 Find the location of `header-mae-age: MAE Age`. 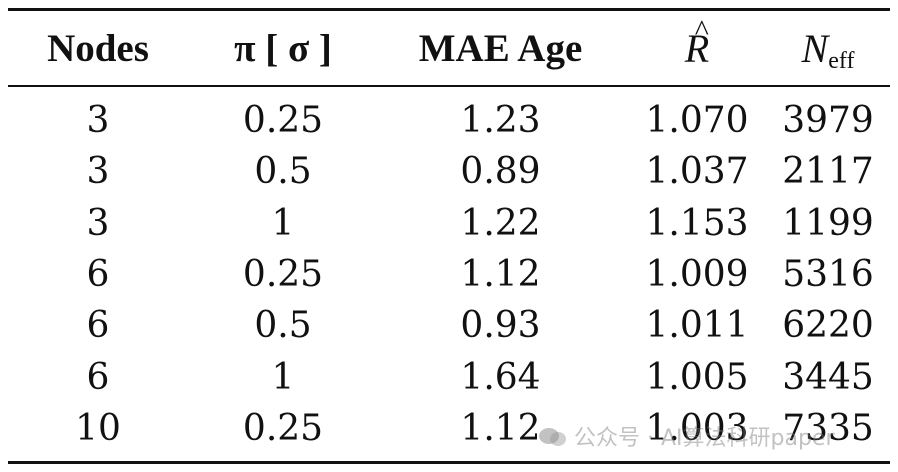

header-mae-age: MAE Age is located at coordinates (500, 48).